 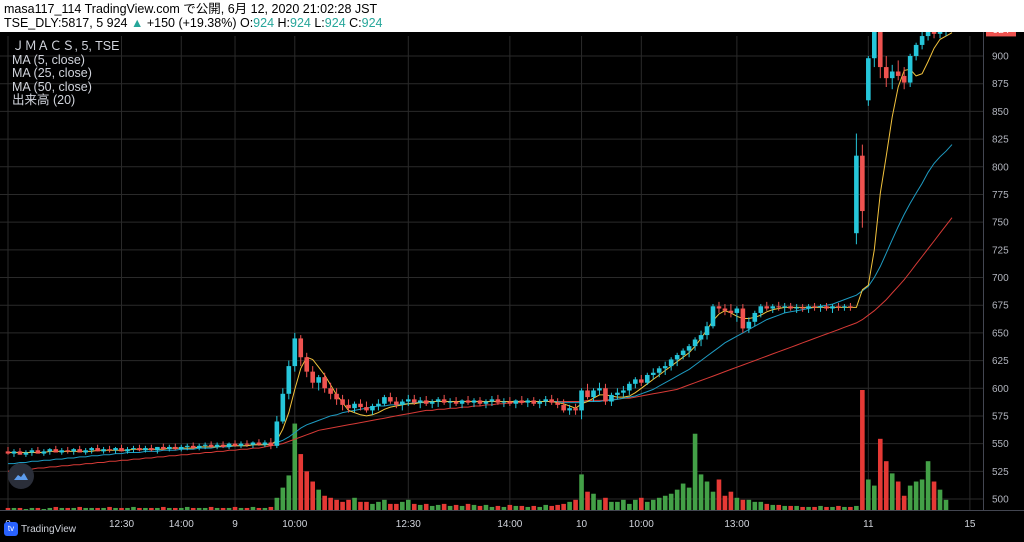 I want to click on legend-volume: 出来高 (20), so click(x=44, y=100).